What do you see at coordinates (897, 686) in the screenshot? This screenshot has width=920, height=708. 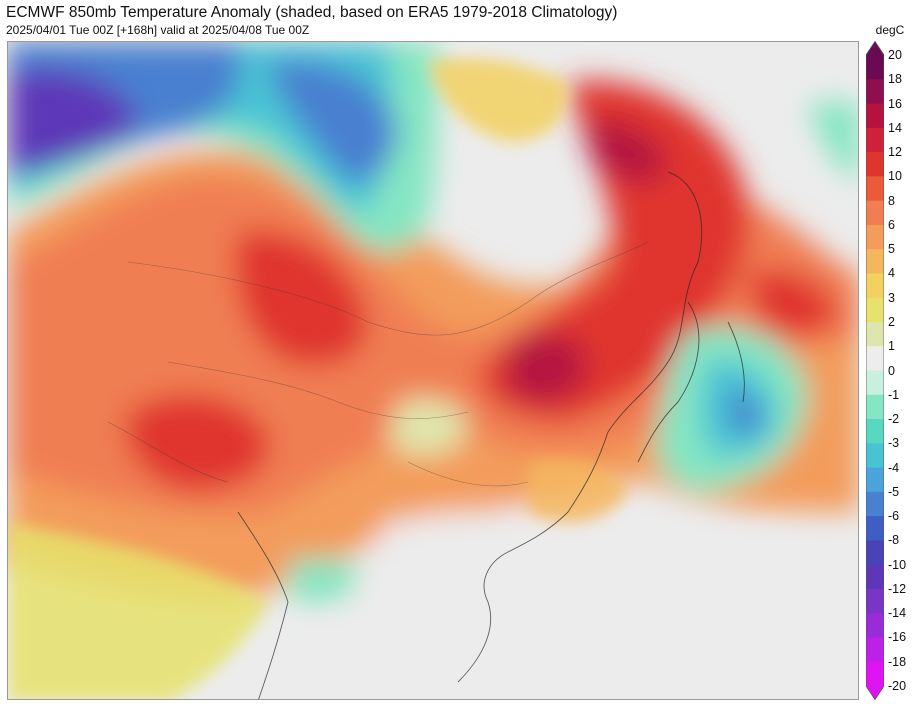 I see `colorbar-tick-label: -20` at bounding box center [897, 686].